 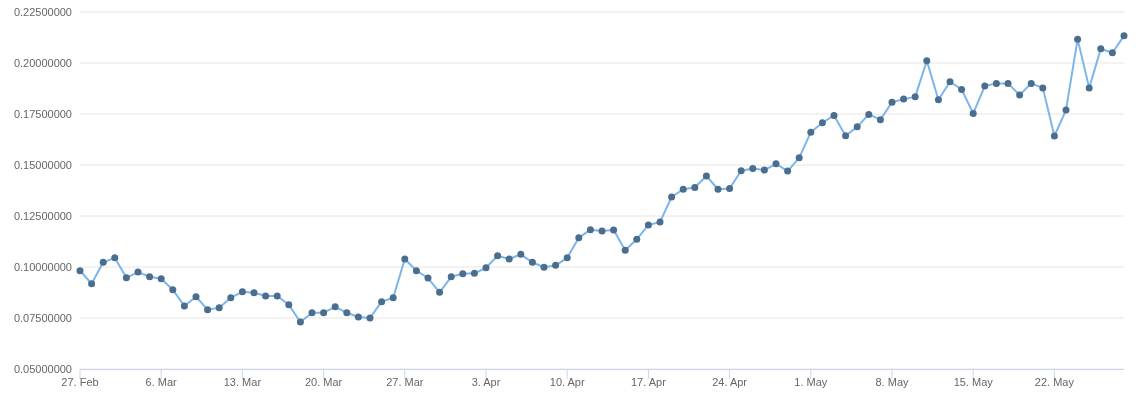 I want to click on x-tick-label: 20. Mar, so click(x=323, y=382).